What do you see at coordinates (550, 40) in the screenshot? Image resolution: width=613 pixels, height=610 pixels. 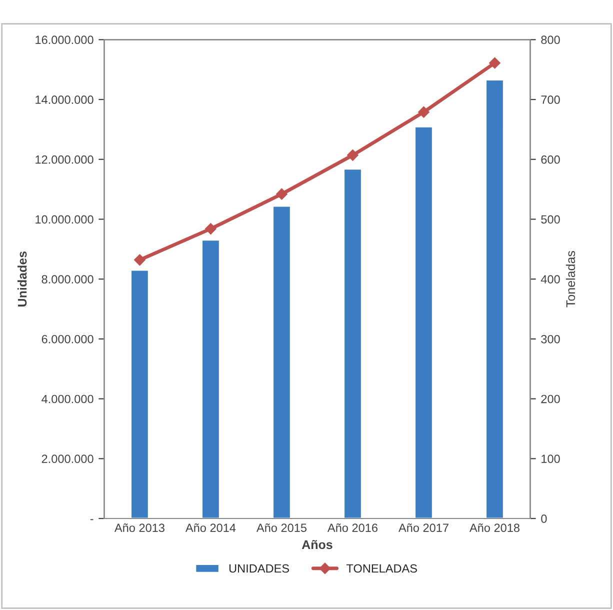 I see `y2-tick-label: 800` at bounding box center [550, 40].